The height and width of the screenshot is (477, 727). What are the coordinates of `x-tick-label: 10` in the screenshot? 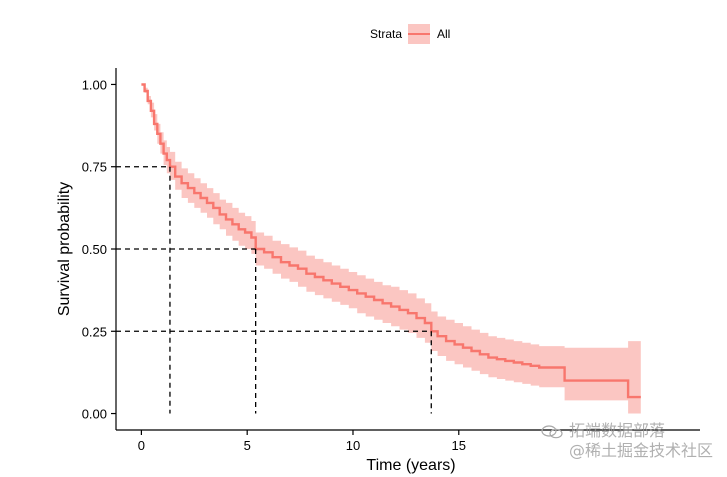 It's located at (353, 445).